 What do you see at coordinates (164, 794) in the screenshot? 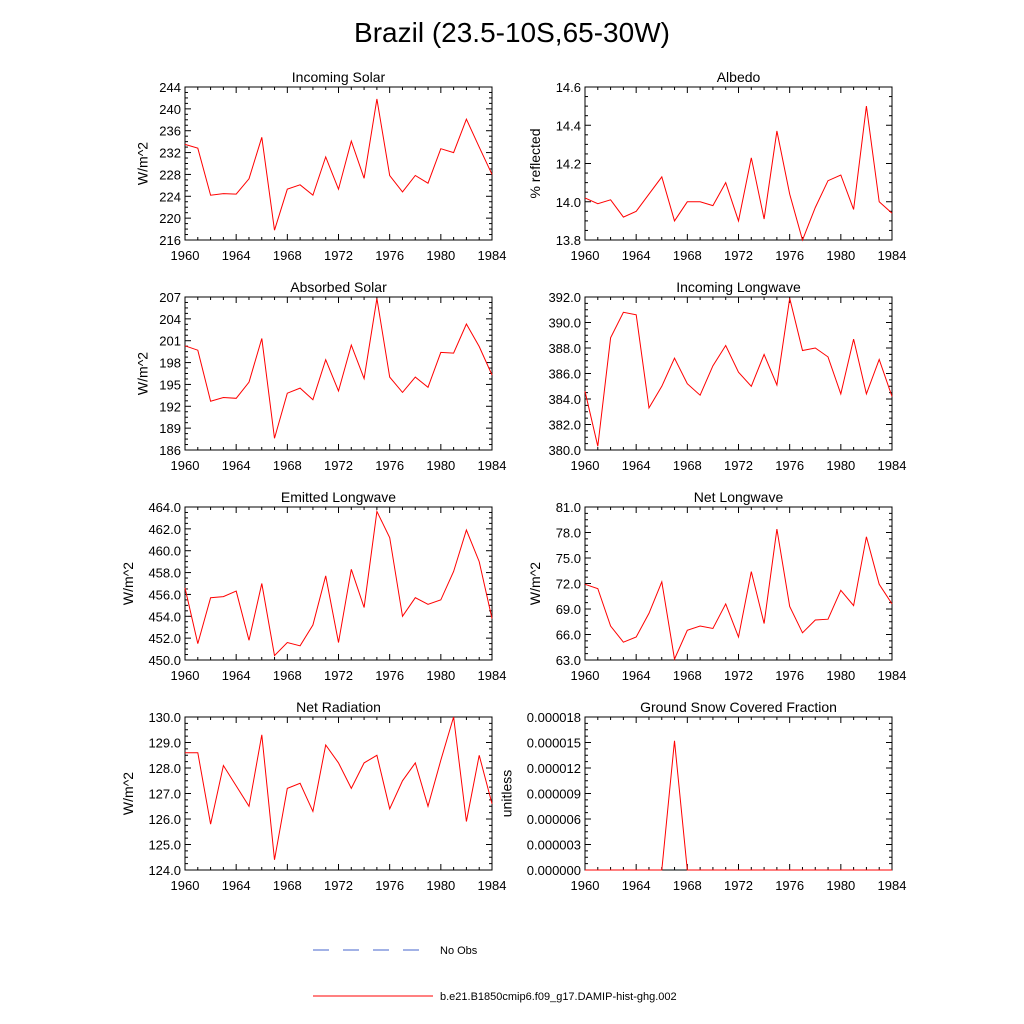
I see `y-tick-label: 127.0` at bounding box center [164, 794].